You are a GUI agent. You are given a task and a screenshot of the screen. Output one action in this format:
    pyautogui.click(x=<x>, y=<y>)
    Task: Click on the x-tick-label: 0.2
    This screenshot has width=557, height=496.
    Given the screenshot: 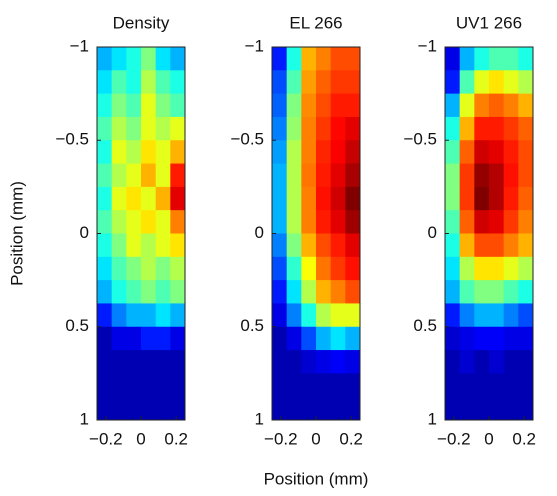 What is the action you would take?
    pyautogui.click(x=351, y=438)
    